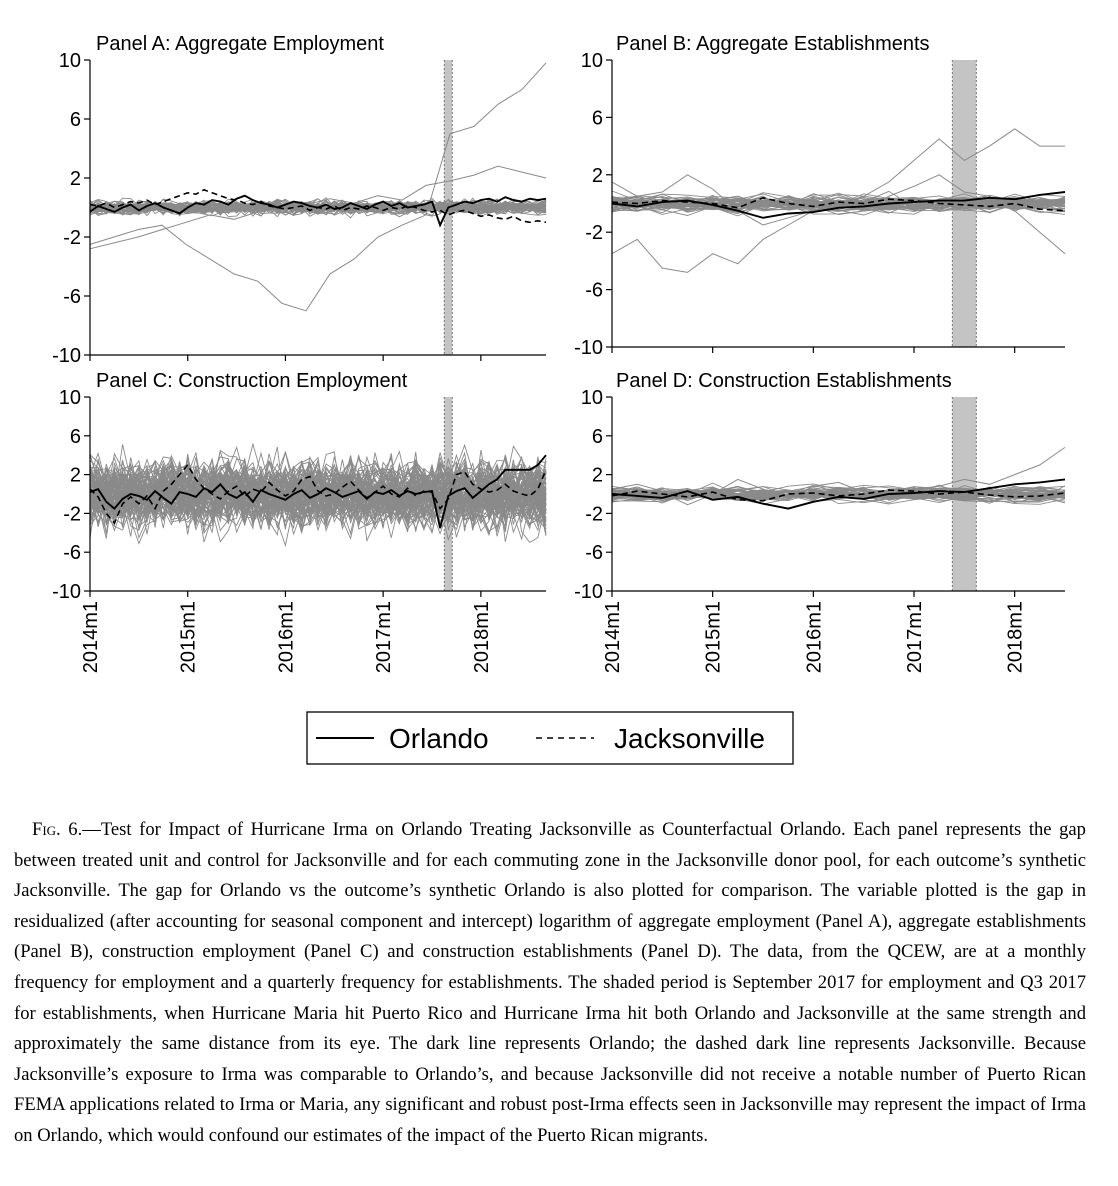  Describe the element at coordinates (550, 738) in the screenshot. I see `legend: Orlando Jacksonville` at that location.